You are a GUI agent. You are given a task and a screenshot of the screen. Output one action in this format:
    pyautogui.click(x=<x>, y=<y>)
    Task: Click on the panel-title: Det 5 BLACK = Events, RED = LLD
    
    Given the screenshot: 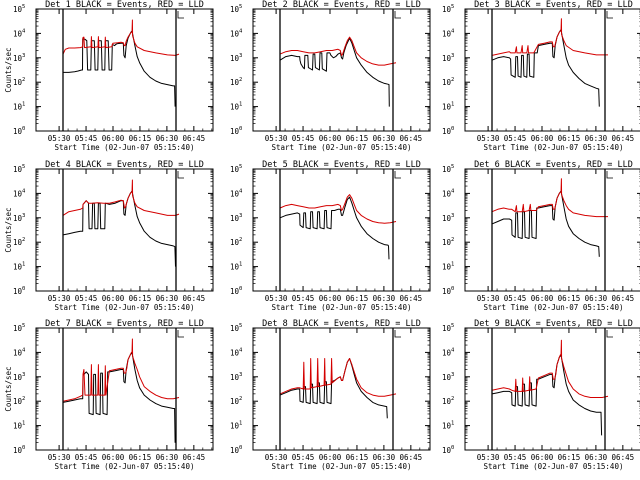 What is the action you would take?
    pyautogui.click(x=341, y=165)
    